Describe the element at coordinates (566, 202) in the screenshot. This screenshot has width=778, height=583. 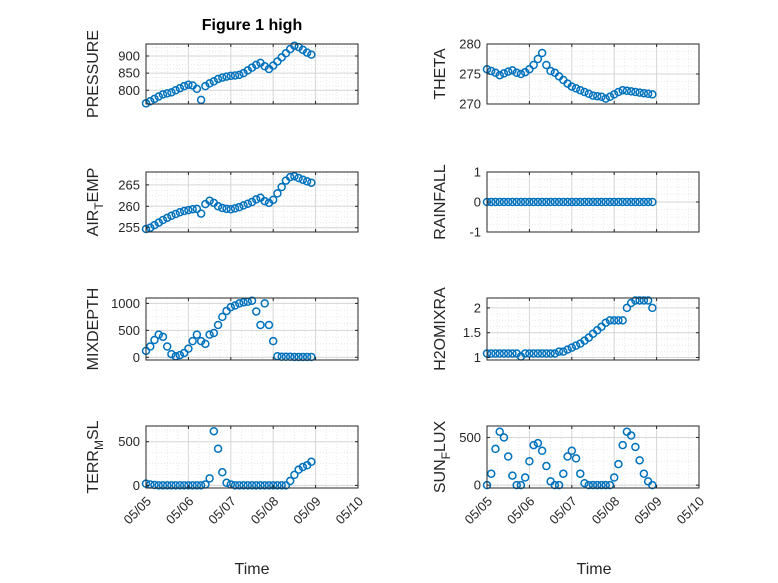
I see `subplot-4: -1 0 1 RAINFALL` at that location.